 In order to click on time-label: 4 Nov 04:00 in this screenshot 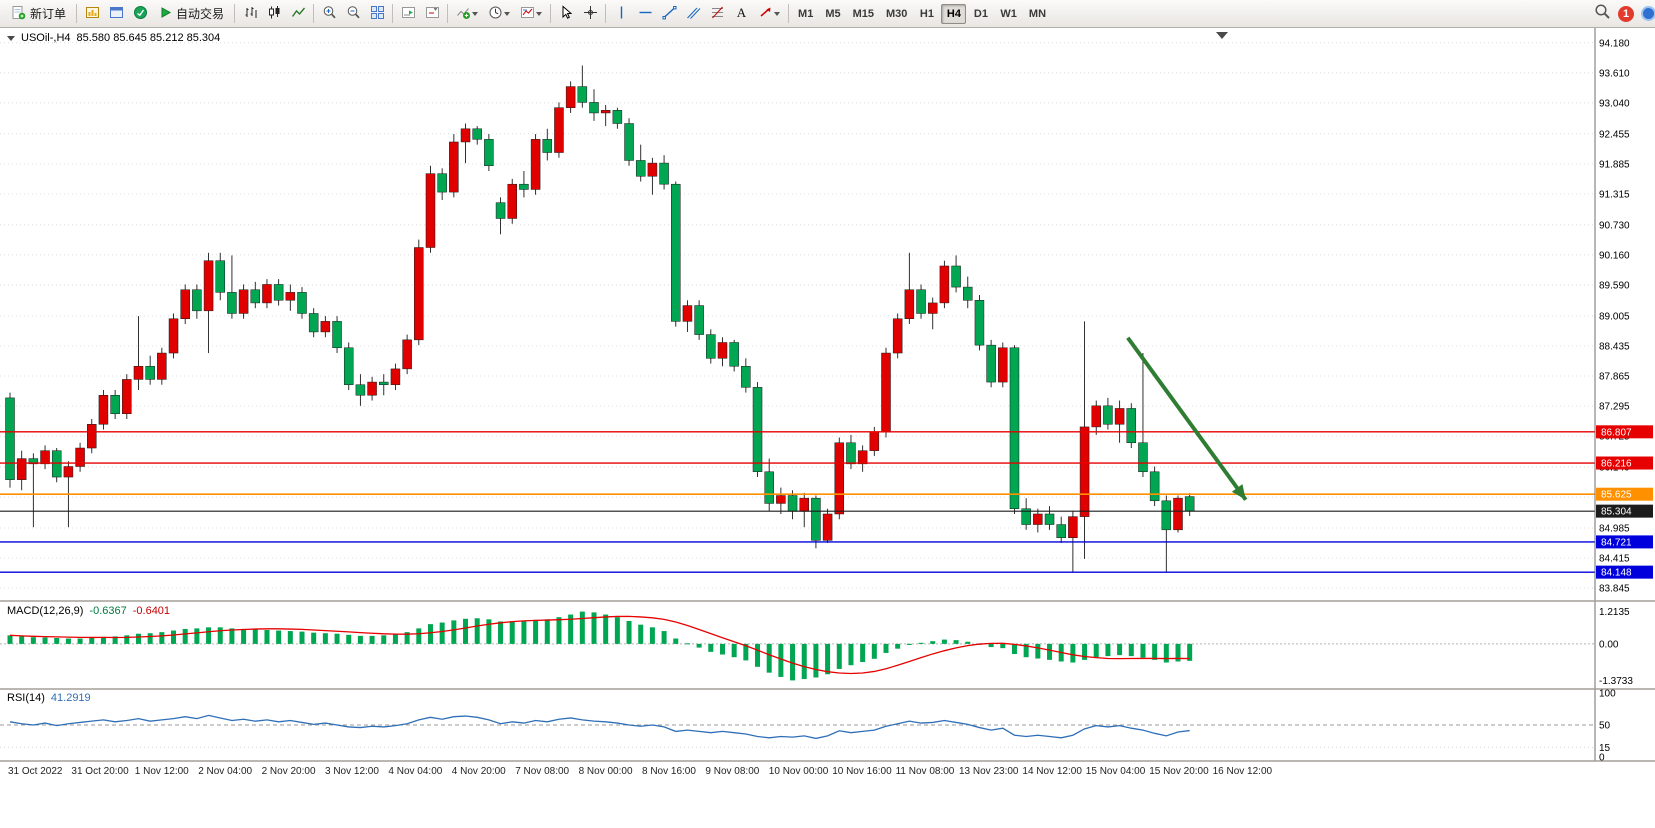, I will do `click(415, 771)`.